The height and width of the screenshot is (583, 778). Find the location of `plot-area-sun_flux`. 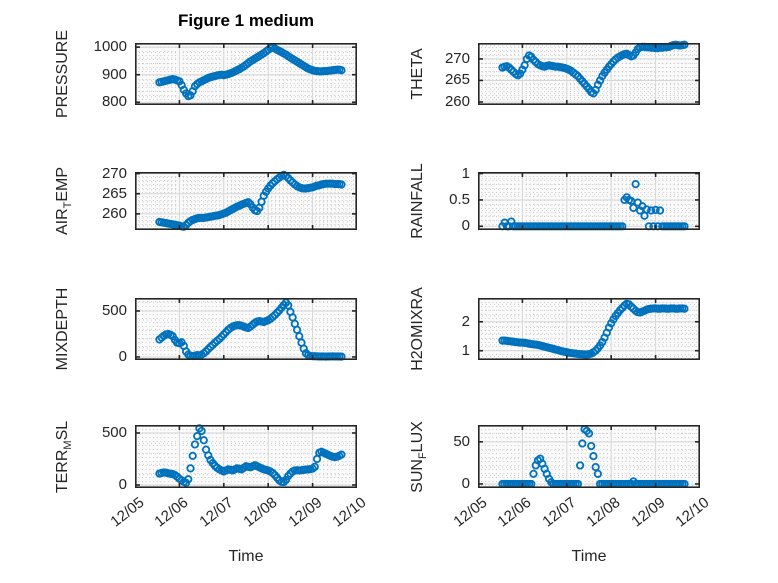

plot-area-sun_flux is located at coordinates (589, 457).